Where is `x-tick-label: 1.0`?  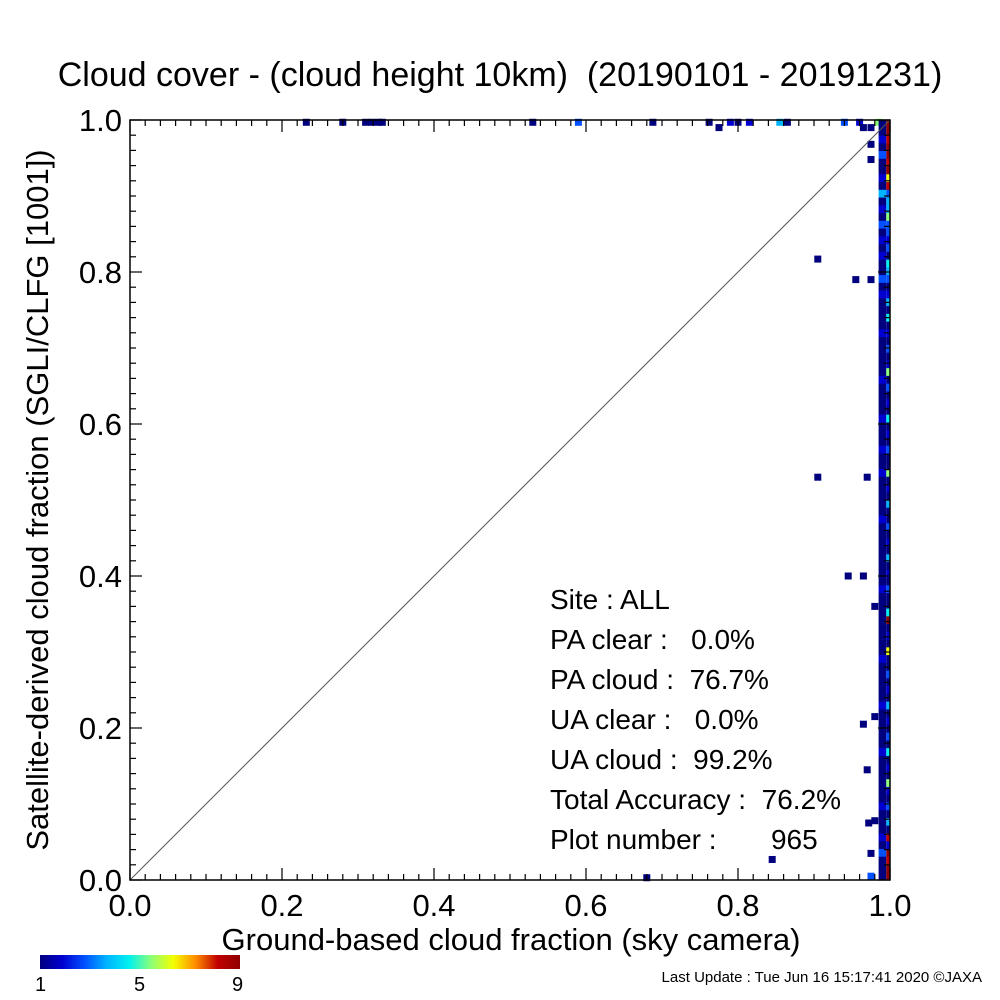 x-tick-label: 1.0 is located at coordinates (889, 905).